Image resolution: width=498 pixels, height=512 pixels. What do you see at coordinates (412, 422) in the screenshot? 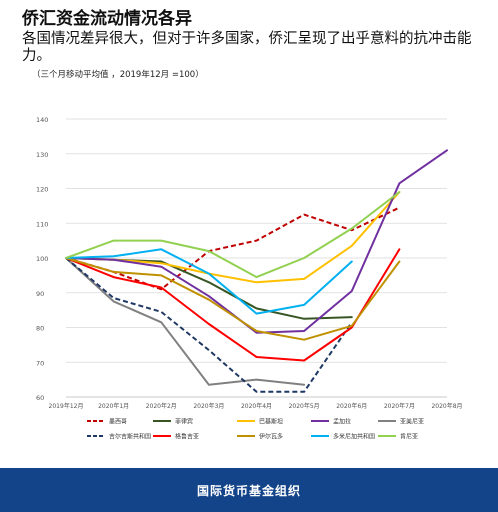
I see `legend-label: 亚美尼亚` at bounding box center [412, 422].